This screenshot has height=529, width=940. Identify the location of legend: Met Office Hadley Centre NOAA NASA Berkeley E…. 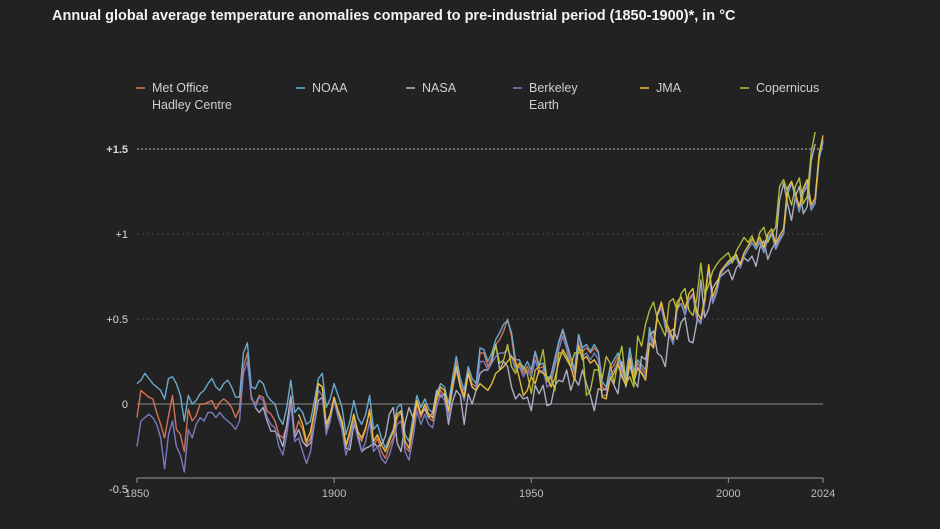
(477, 96).